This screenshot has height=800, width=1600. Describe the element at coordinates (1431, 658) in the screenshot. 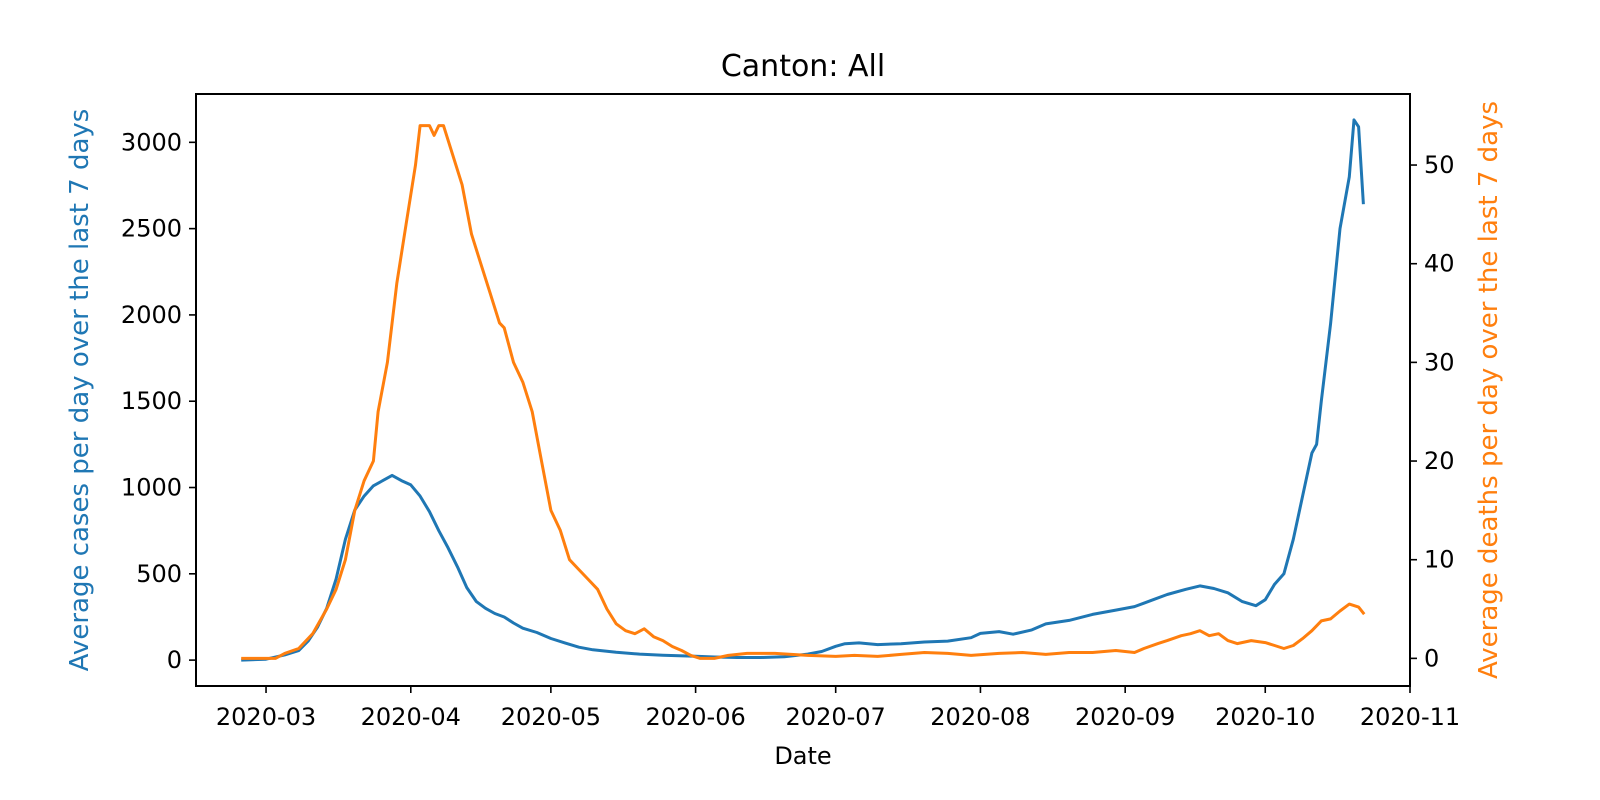

I see `y-right-tick-label: 0` at that location.